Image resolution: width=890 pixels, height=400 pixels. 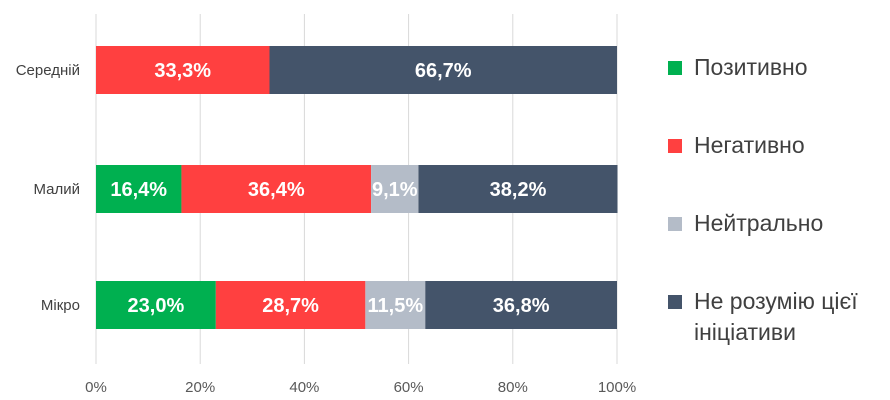 I want to click on legend-item-neutral: Нейтрально, so click(x=766, y=223).